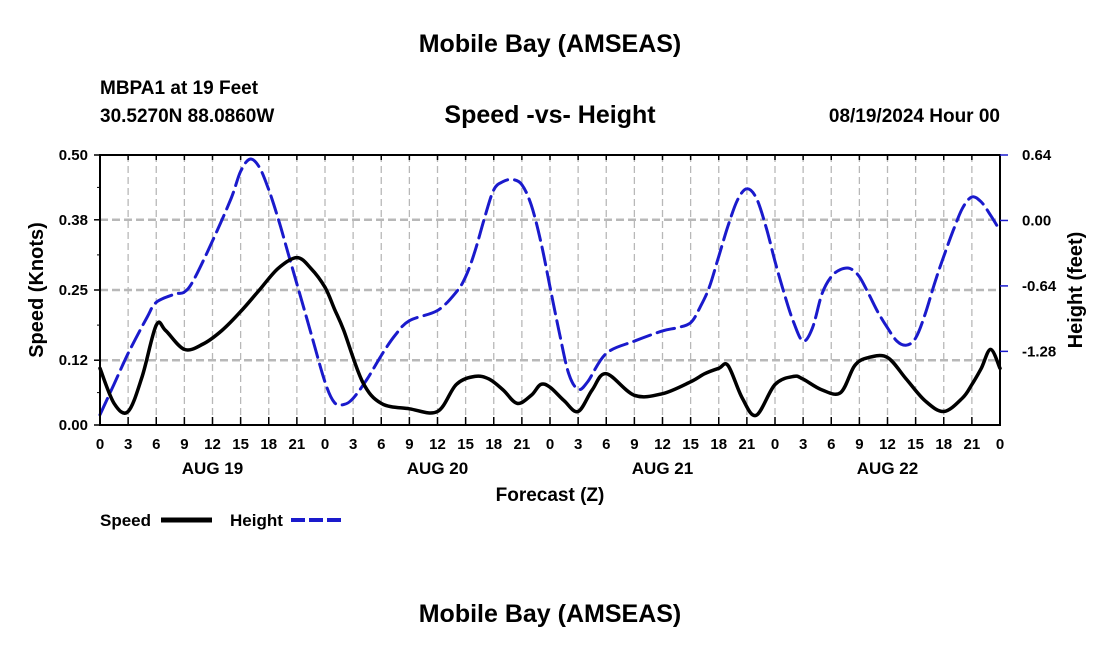 The width and height of the screenshot is (1100, 650). What do you see at coordinates (212, 468) in the screenshot?
I see `x-day-label: AUG 19` at bounding box center [212, 468].